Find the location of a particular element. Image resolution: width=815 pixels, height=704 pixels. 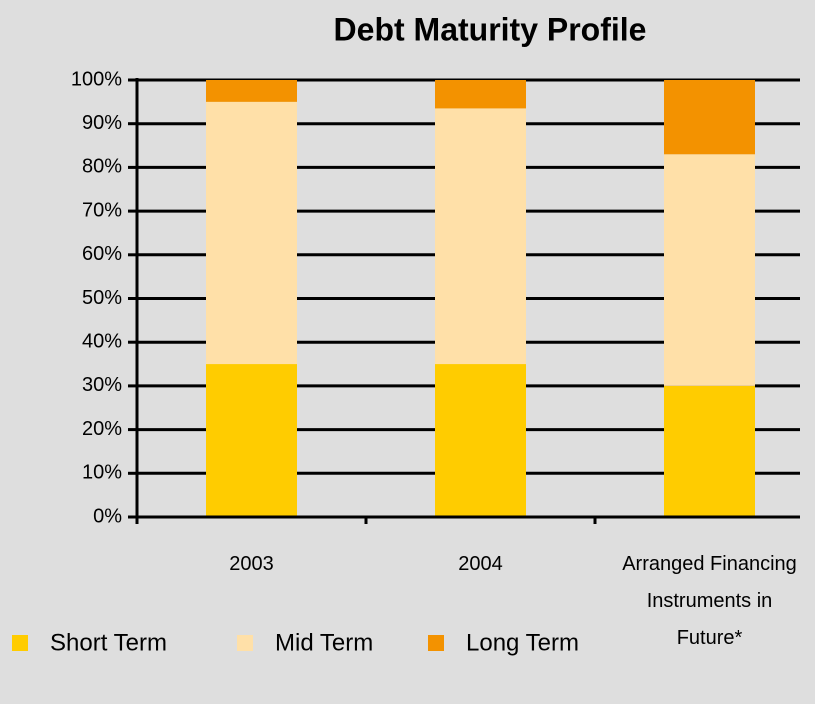

y-tick-label: 0% is located at coordinates (107, 516).